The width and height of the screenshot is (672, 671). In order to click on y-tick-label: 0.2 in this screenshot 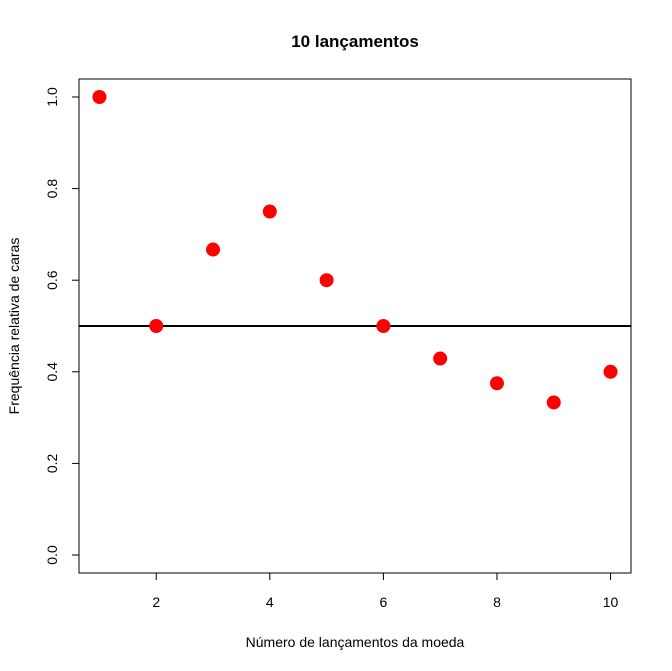, I will do `click(52, 463)`.